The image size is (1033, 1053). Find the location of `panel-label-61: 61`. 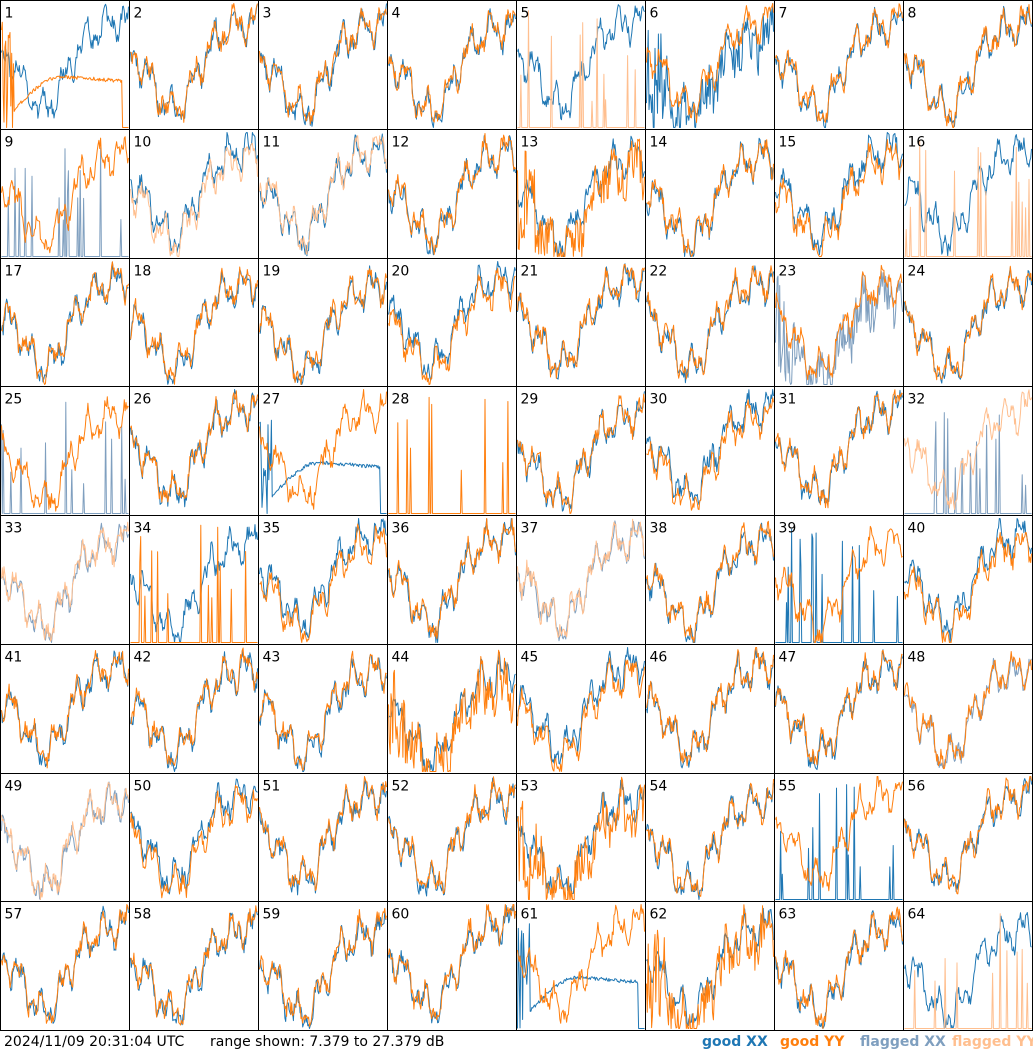

panel-label-61: 61 is located at coordinates (530, 915).